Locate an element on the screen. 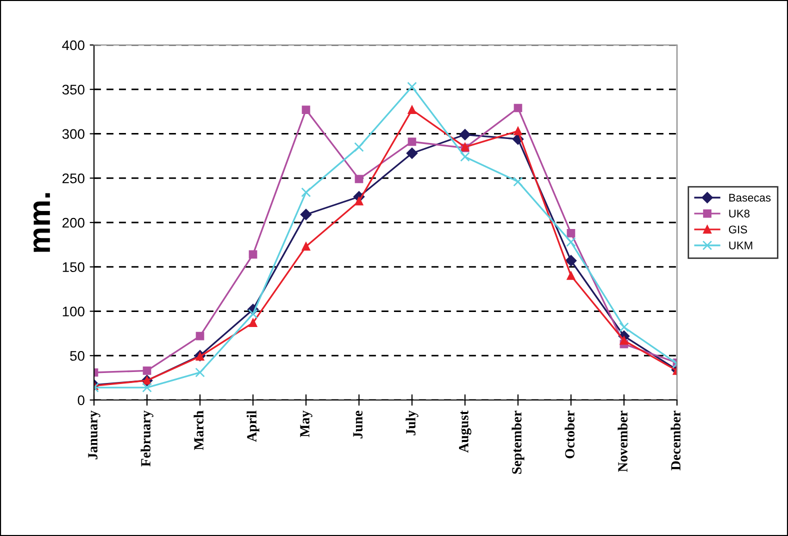  y-tick-label: 200 is located at coordinates (73, 223).